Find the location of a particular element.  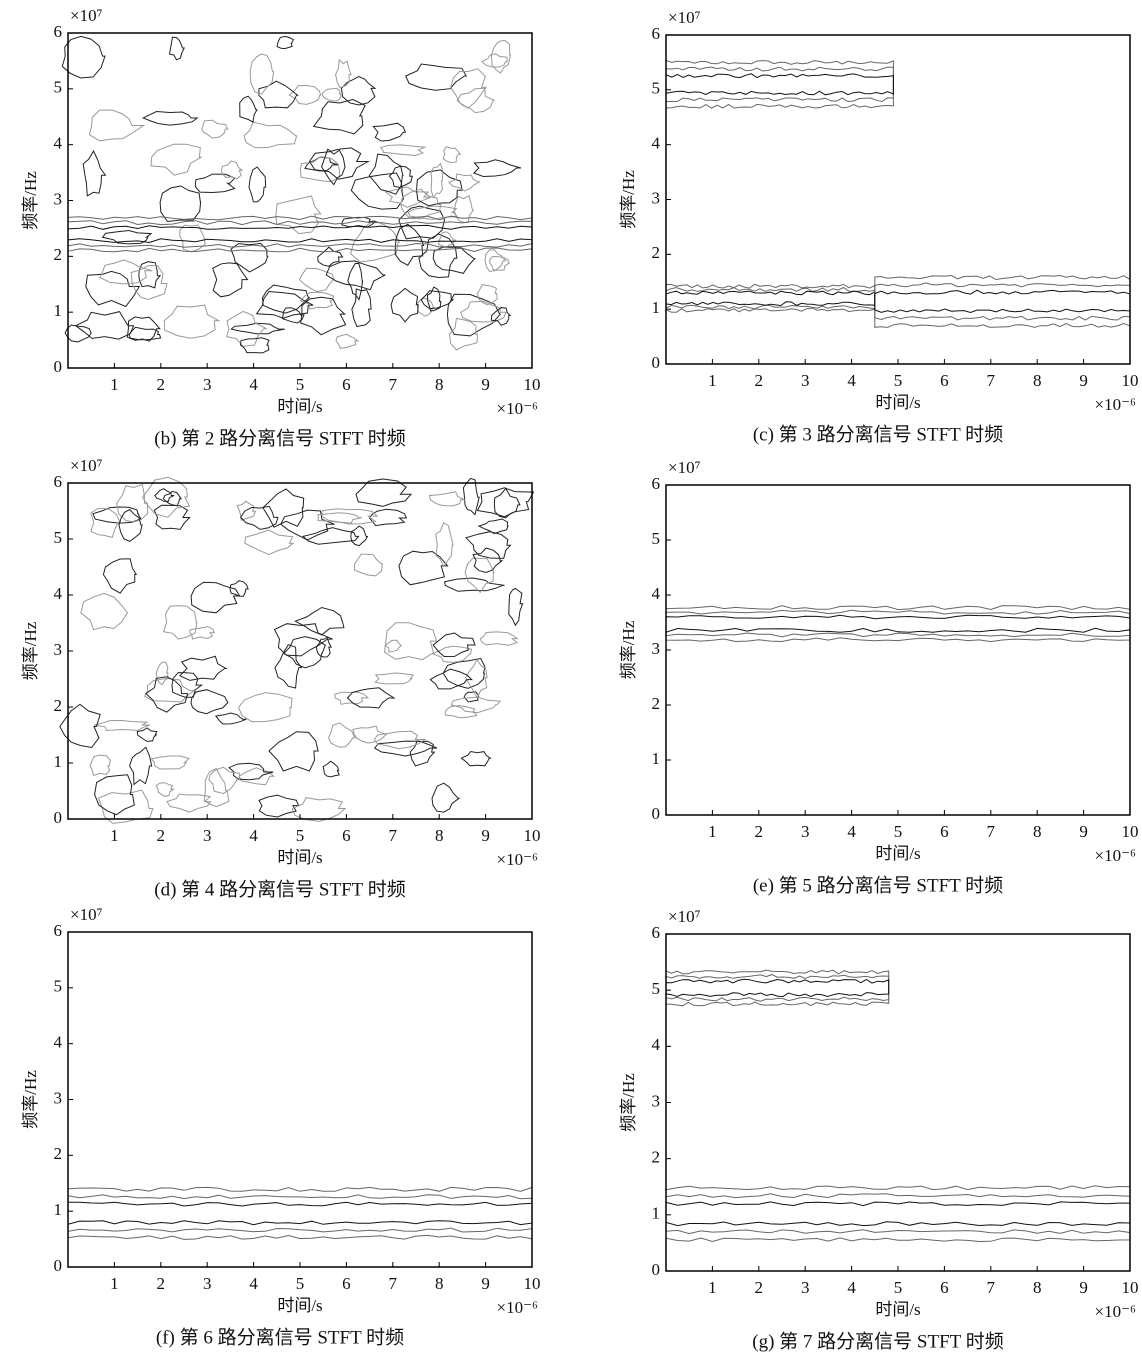

x-tick-label: 9 is located at coordinates (1083, 831).